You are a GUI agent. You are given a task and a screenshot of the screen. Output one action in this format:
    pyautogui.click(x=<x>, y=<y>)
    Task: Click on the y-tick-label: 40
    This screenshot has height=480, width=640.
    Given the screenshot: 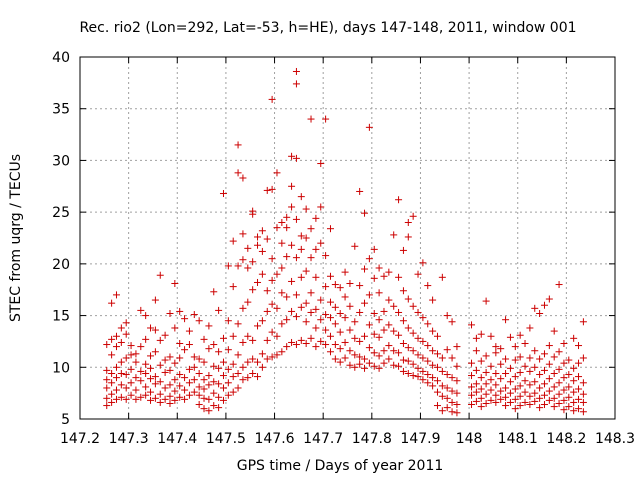 What is the action you would take?
    pyautogui.click(x=61, y=58)
    